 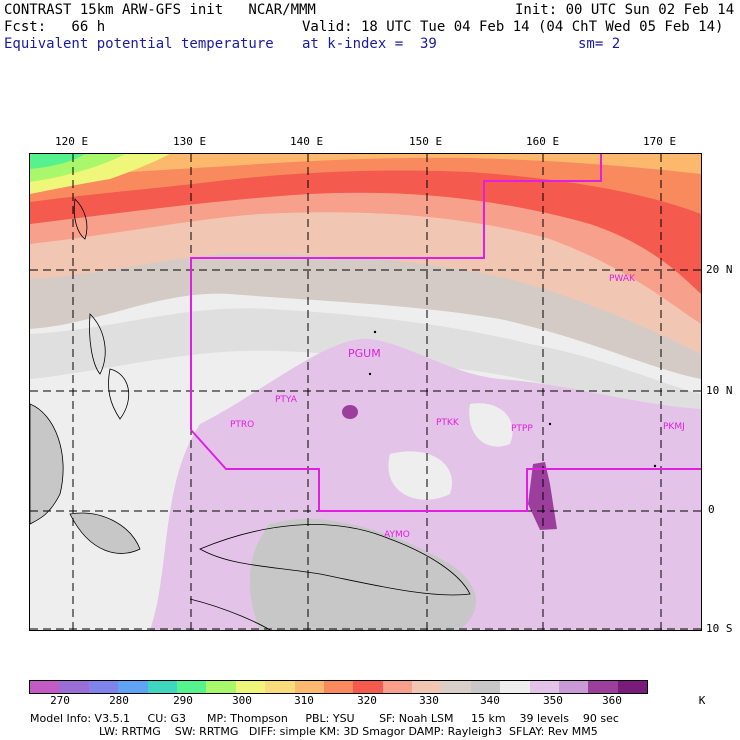 I want to click on station-label: PWAK, so click(x=622, y=279).